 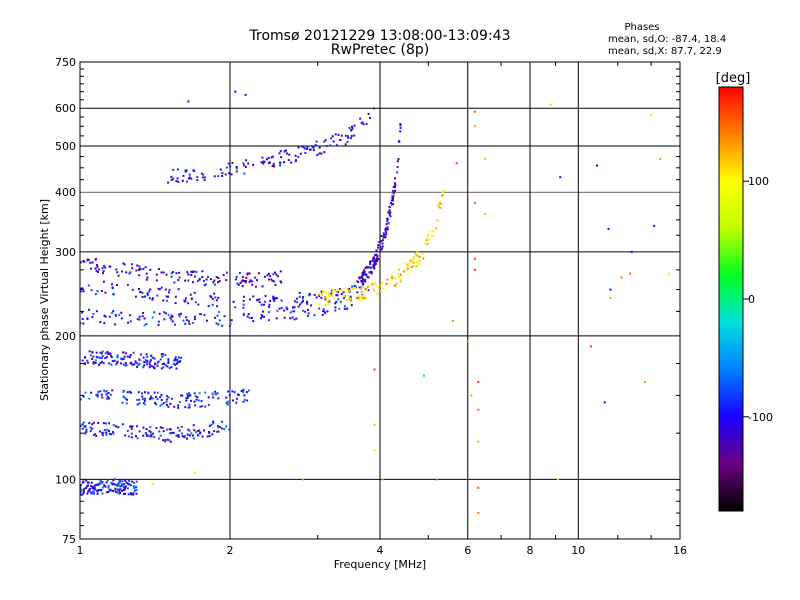 What do you see at coordinates (733, 78) in the screenshot?
I see `colorbar-label: [deg]` at bounding box center [733, 78].